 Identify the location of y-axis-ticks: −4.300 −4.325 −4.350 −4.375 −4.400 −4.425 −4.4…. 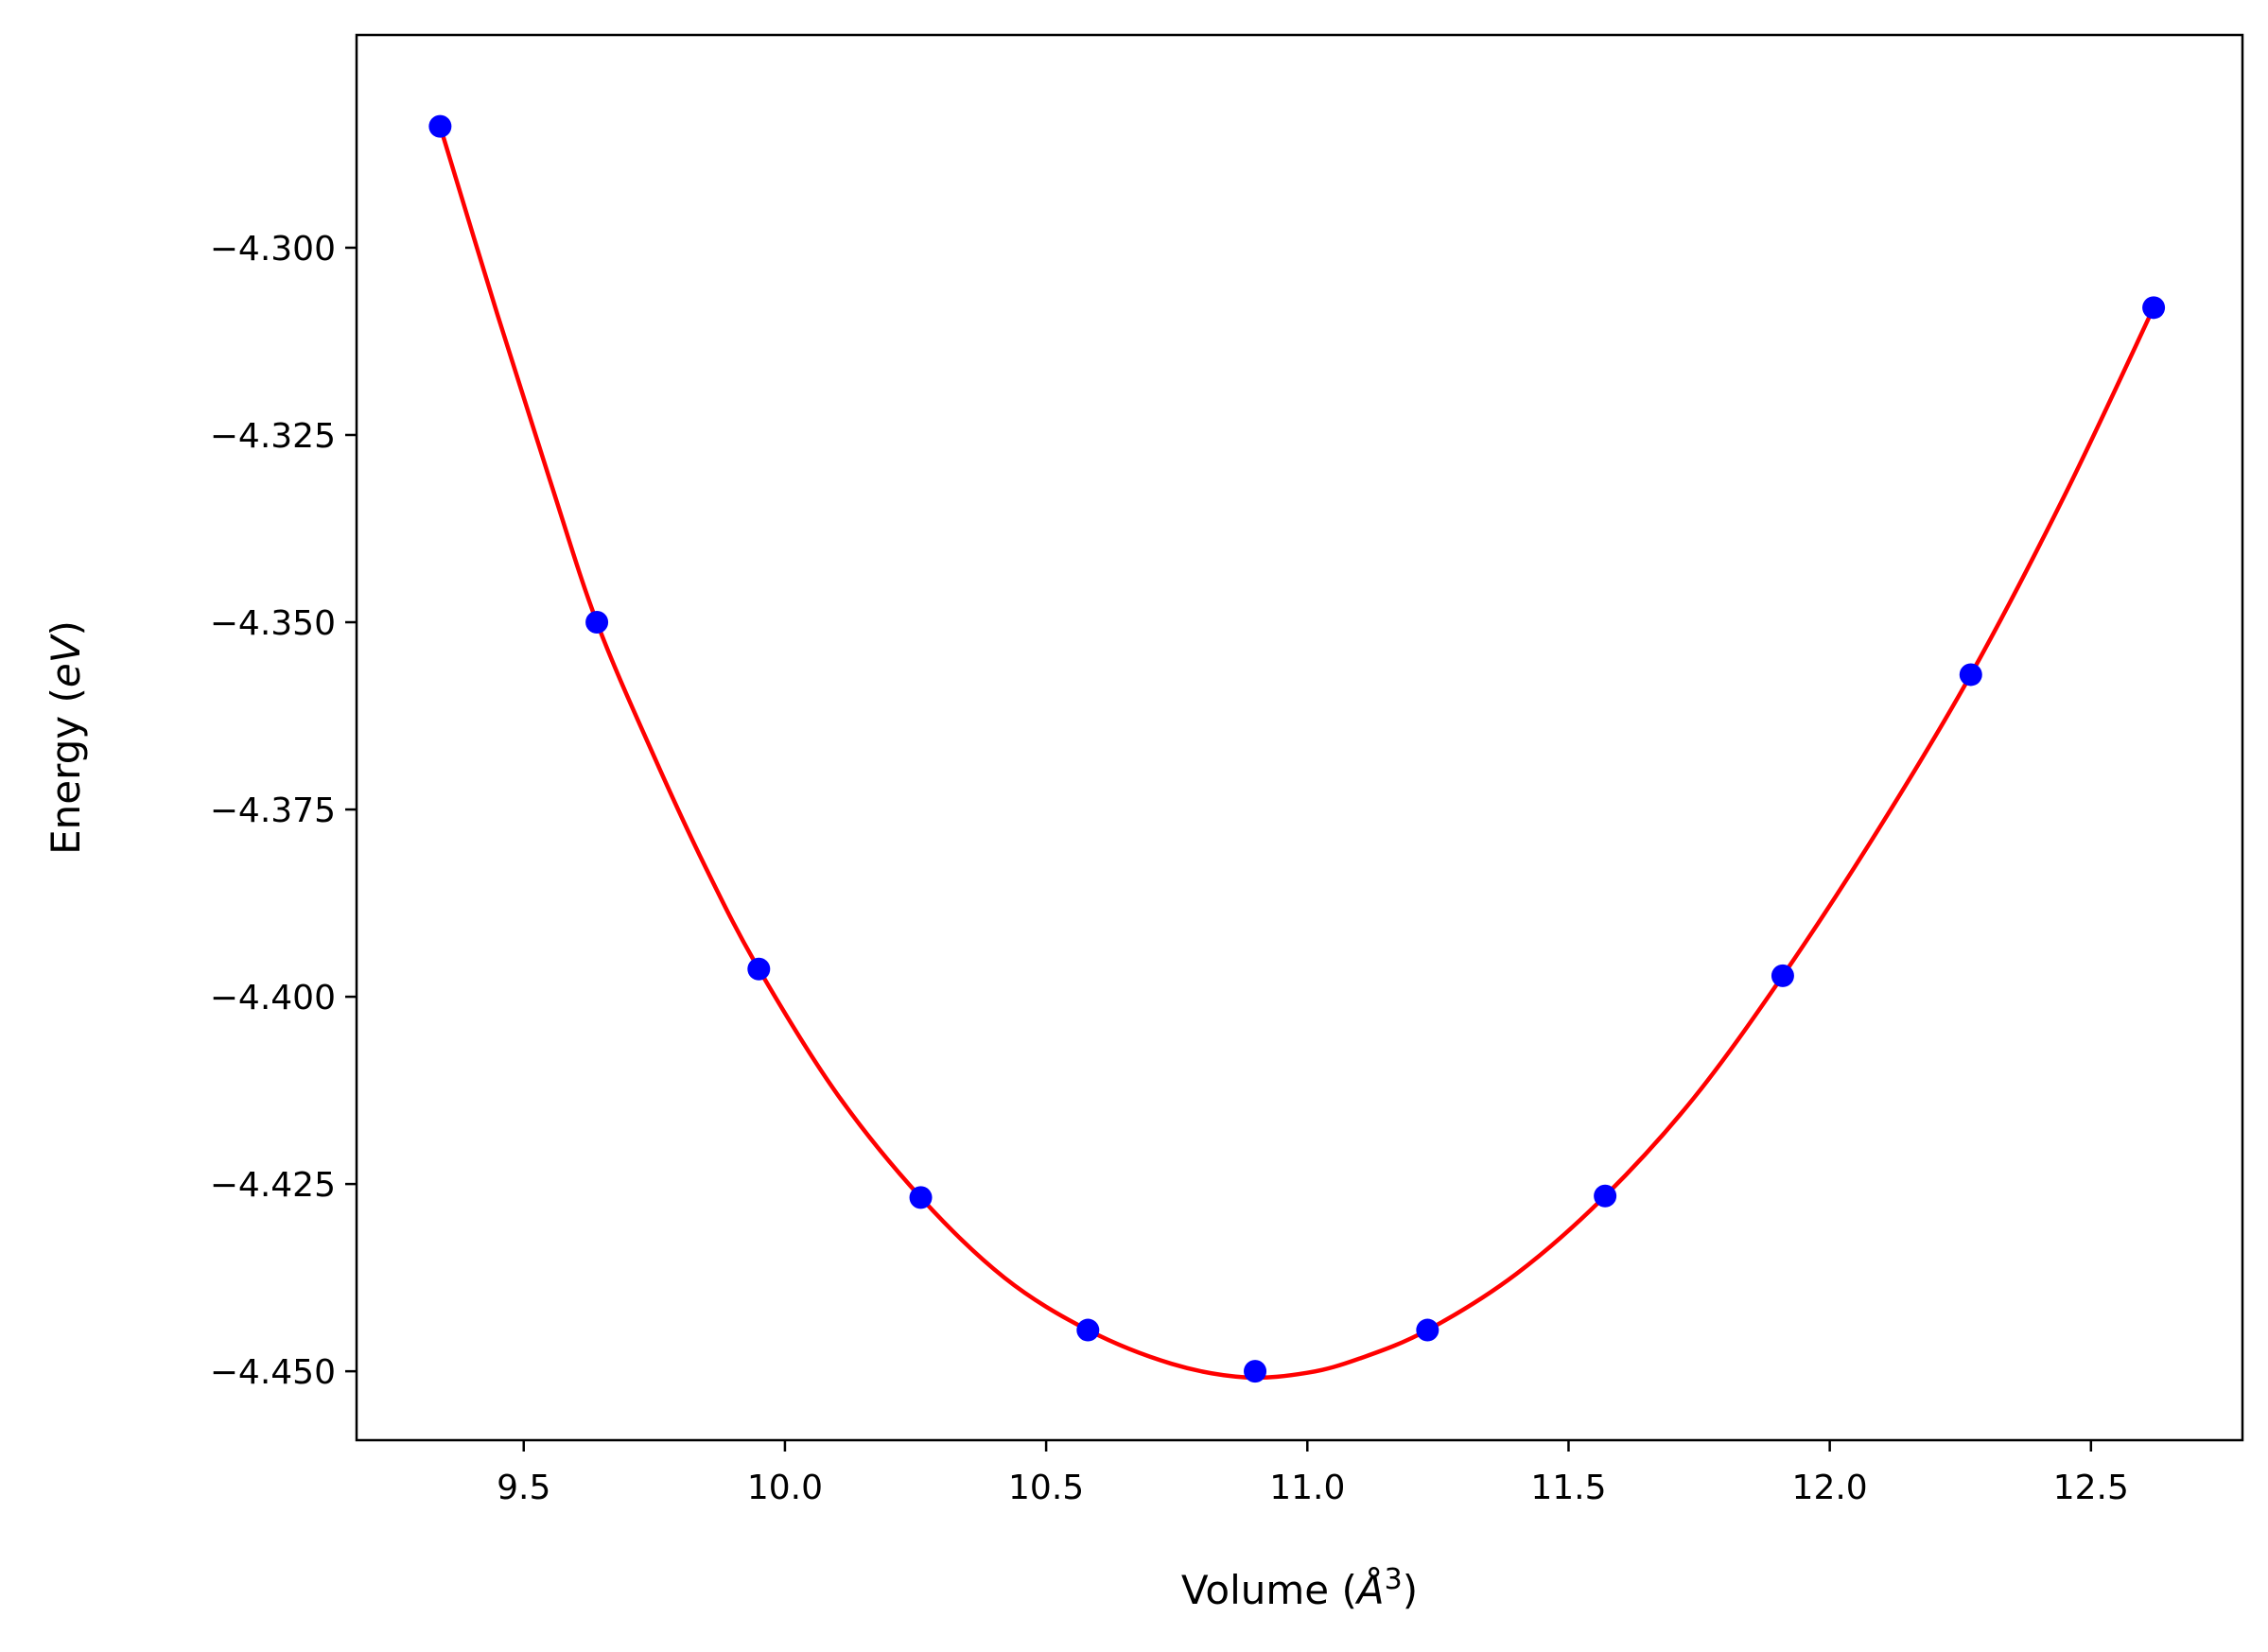
(283, 811).